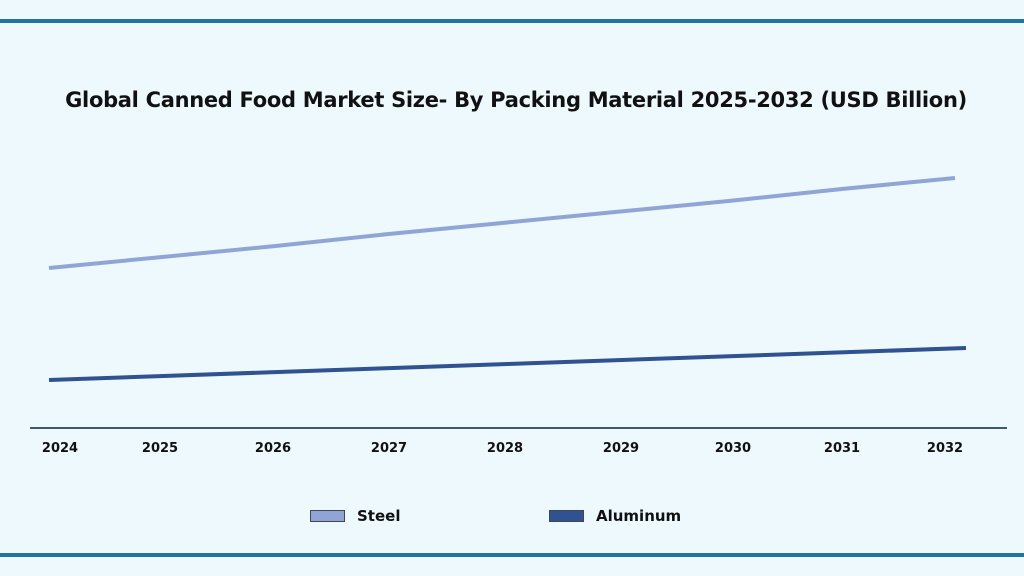 Image resolution: width=1024 pixels, height=576 pixels. What do you see at coordinates (621, 448) in the screenshot?
I see `x-tick-label: 2029` at bounding box center [621, 448].